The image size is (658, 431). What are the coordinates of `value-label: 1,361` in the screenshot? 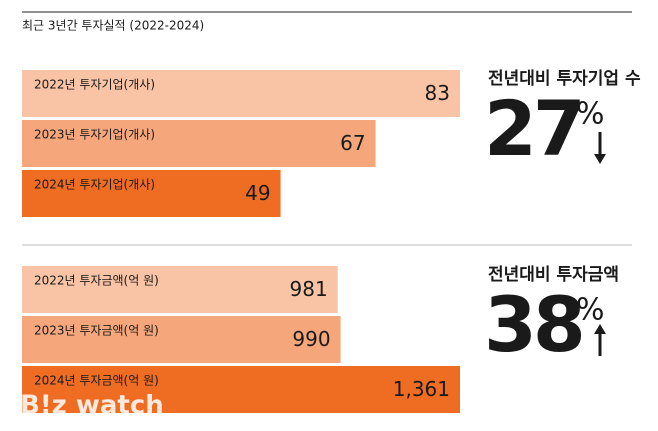 It's located at (421, 389).